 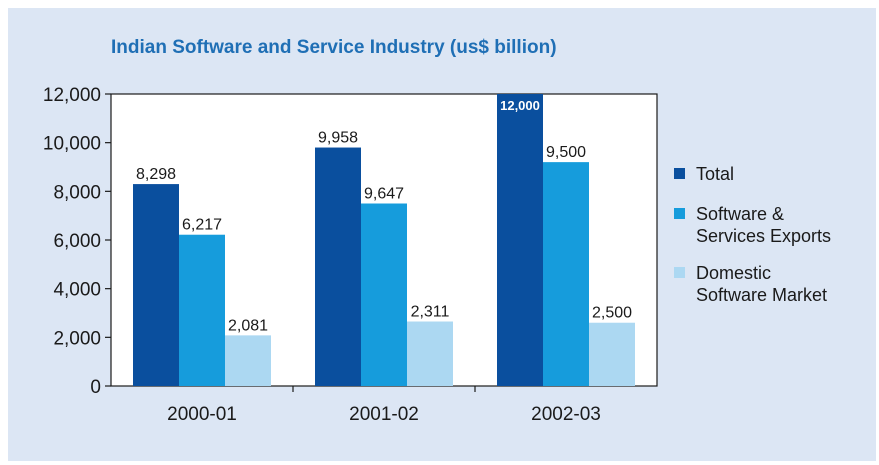 What do you see at coordinates (156, 174) in the screenshot?
I see `data-label: 8,298` at bounding box center [156, 174].